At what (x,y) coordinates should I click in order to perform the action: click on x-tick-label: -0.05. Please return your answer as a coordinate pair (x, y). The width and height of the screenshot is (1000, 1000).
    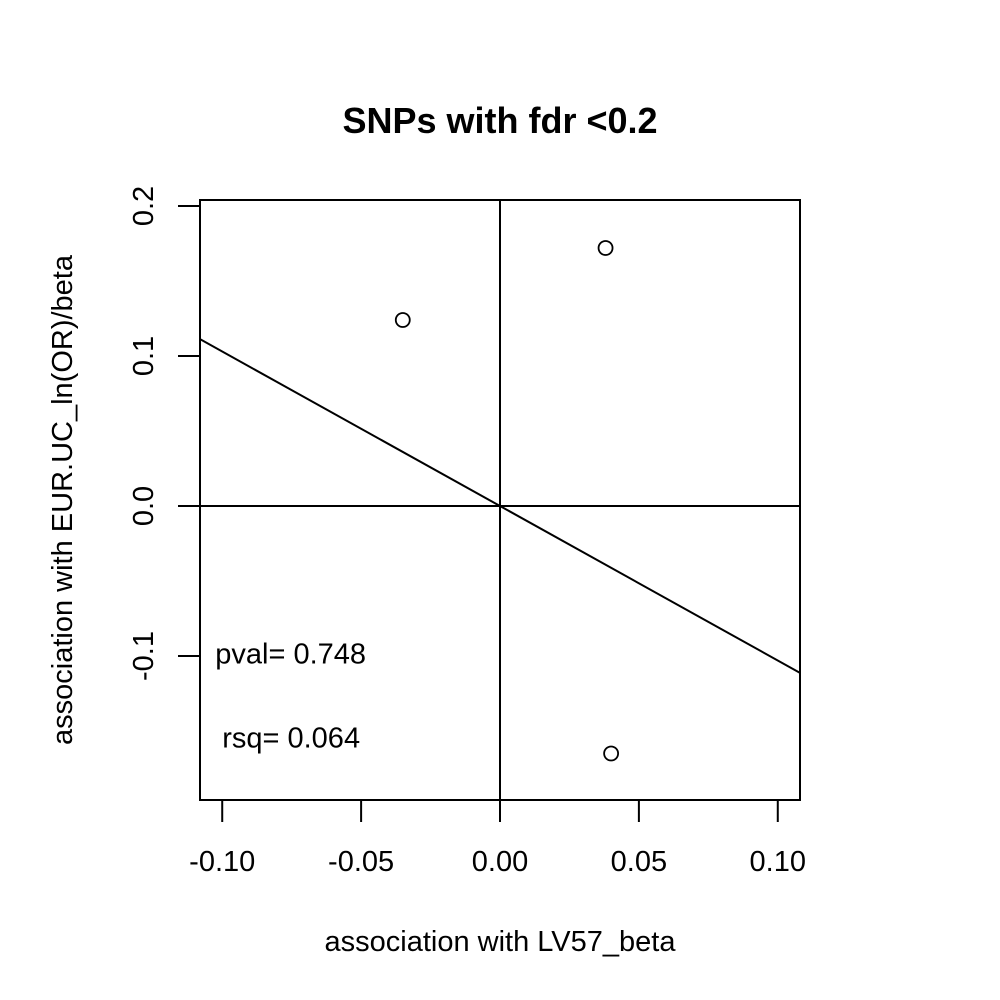
    Looking at the image, I should click on (361, 862).